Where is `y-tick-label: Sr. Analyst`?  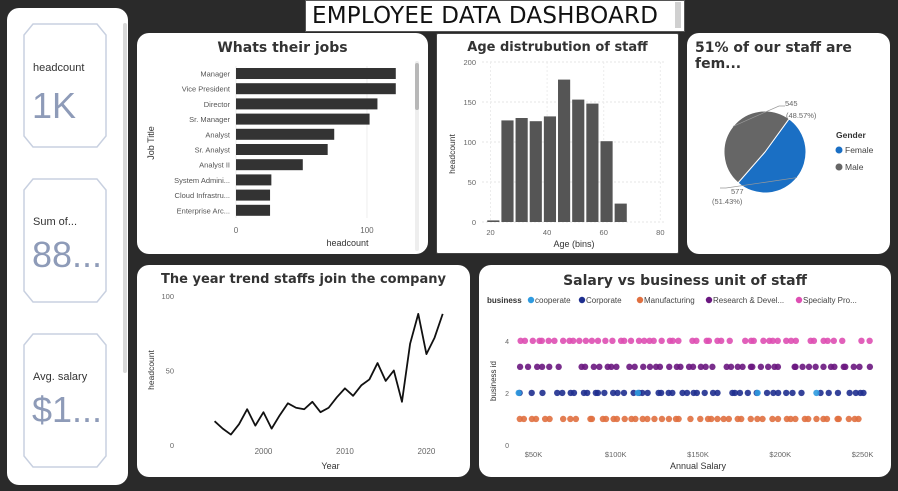 y-tick-label: Sr. Analyst is located at coordinates (213, 150).